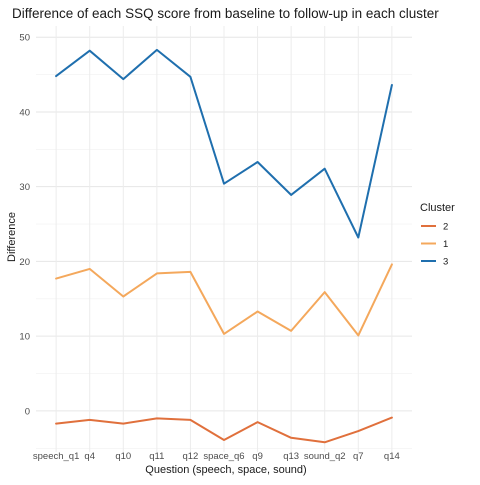 The height and width of the screenshot is (485, 480). What do you see at coordinates (190, 456) in the screenshot?
I see `x-tick-label: q12` at bounding box center [190, 456].